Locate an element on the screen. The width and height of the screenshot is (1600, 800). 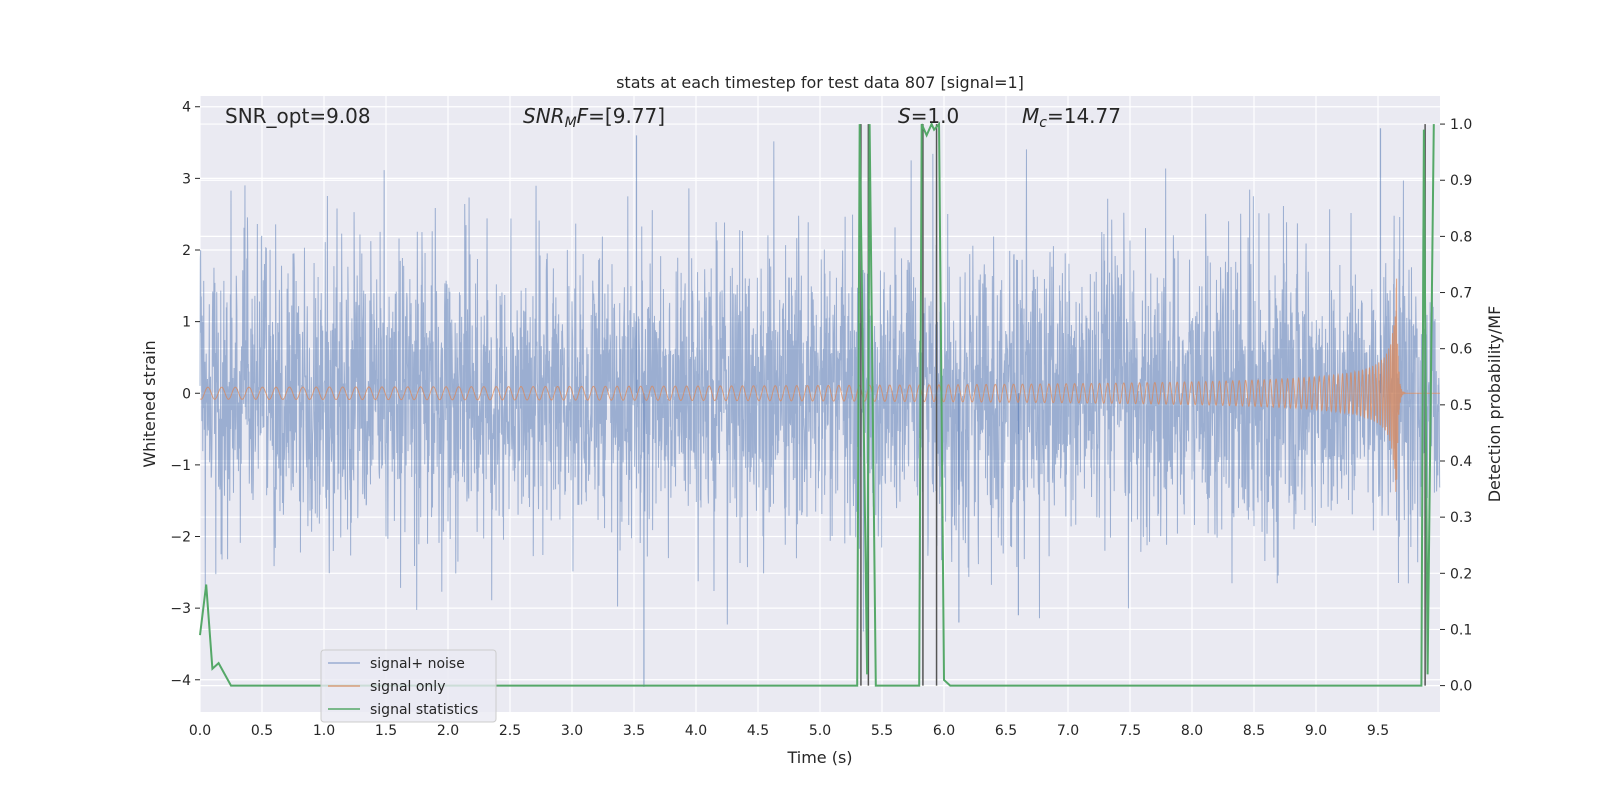
y-left-tick-label: −2 is located at coordinates (180, 538).